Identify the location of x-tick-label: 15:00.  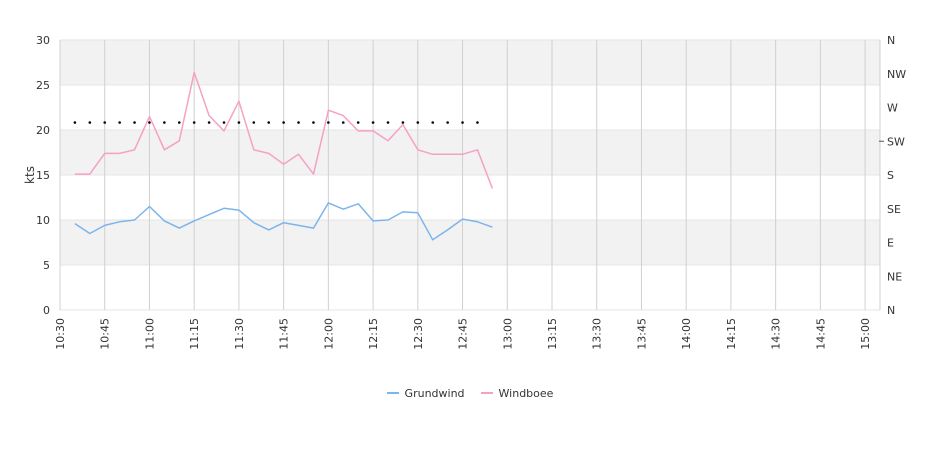
(865, 334).